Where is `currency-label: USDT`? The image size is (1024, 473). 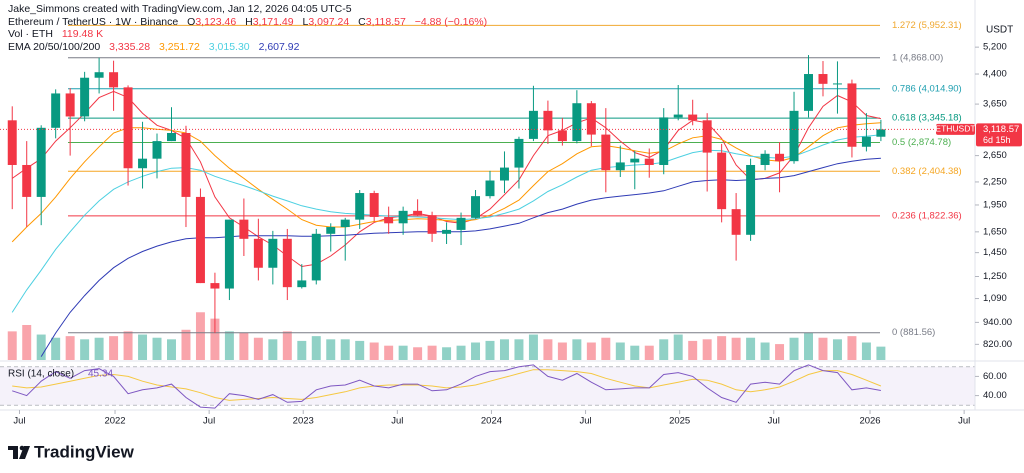
currency-label: USDT is located at coordinates (999, 30).